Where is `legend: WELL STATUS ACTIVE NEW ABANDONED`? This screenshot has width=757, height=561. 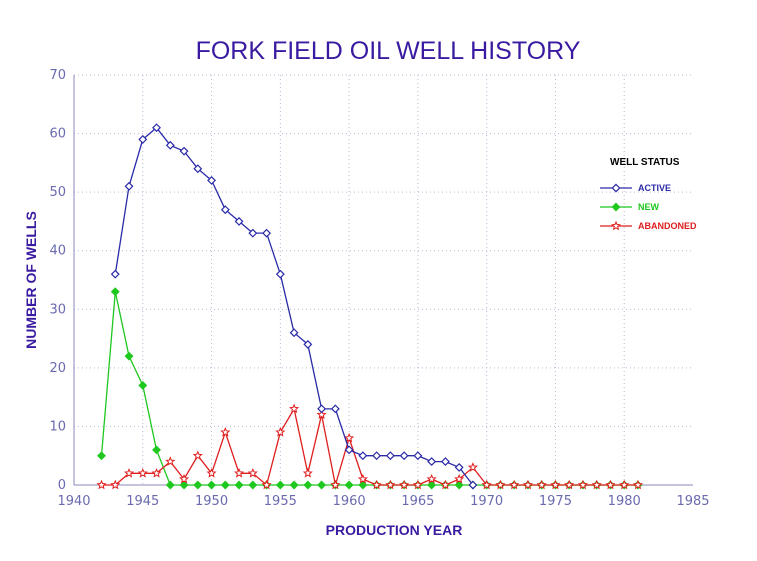
legend: WELL STATUS ACTIVE NEW ABANDONED is located at coordinates (648, 194).